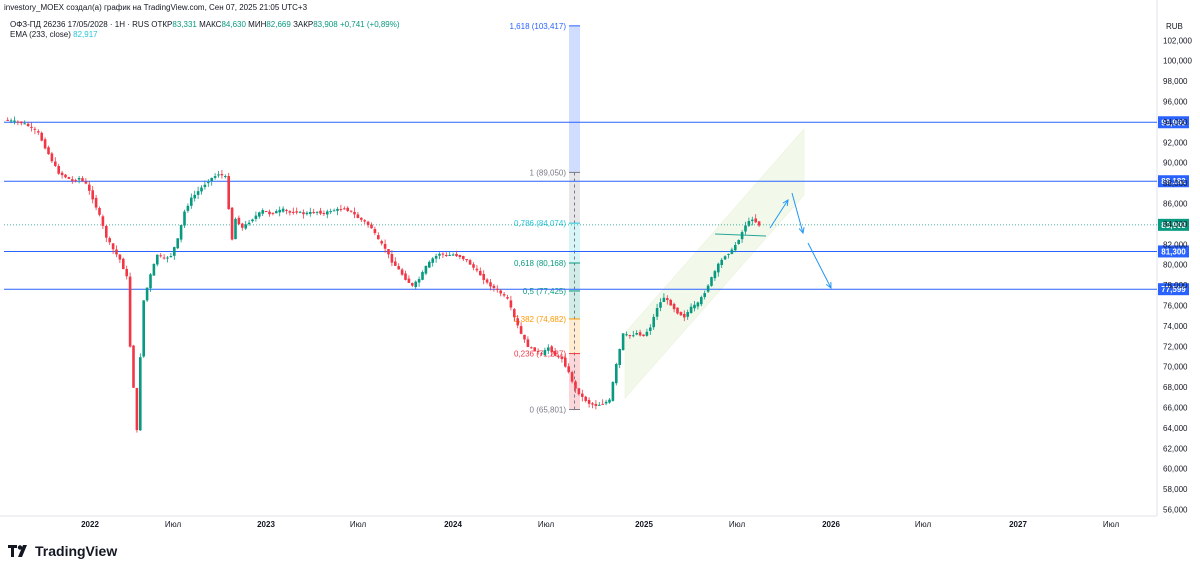 This screenshot has width=1200, height=569. What do you see at coordinates (1175, 81) in the screenshot?
I see `y-tick-label: 98,000` at bounding box center [1175, 81].